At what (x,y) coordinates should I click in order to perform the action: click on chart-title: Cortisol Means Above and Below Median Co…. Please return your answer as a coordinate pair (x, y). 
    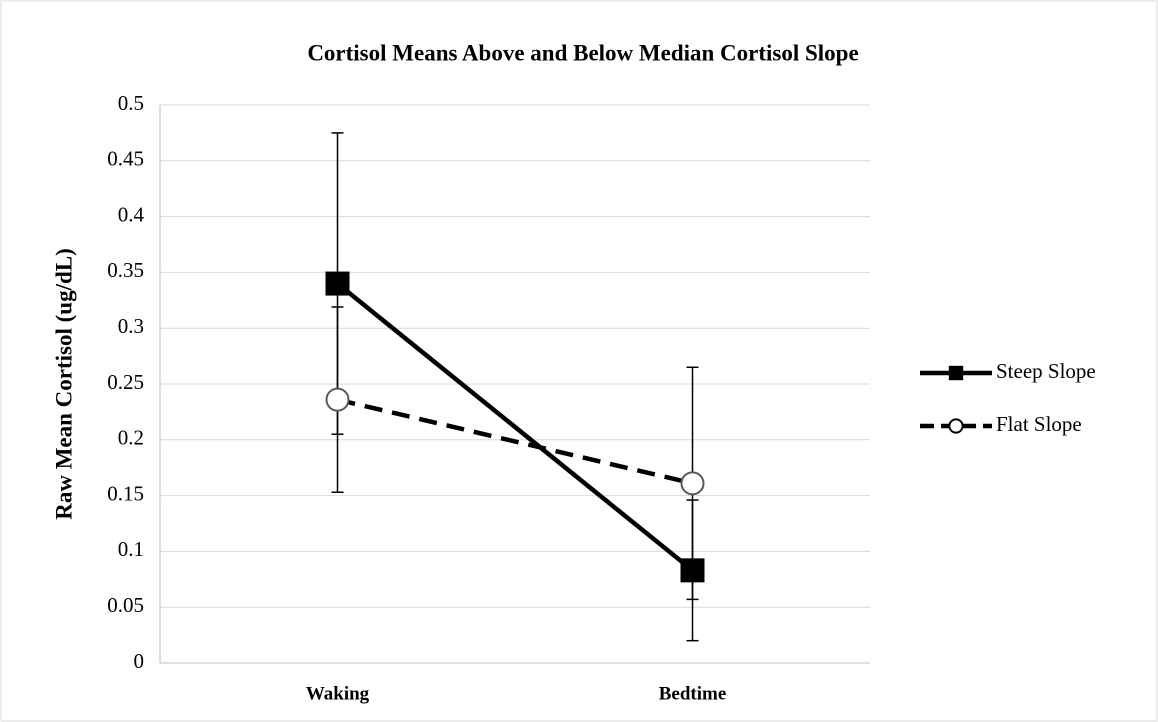
    Looking at the image, I should click on (582, 52).